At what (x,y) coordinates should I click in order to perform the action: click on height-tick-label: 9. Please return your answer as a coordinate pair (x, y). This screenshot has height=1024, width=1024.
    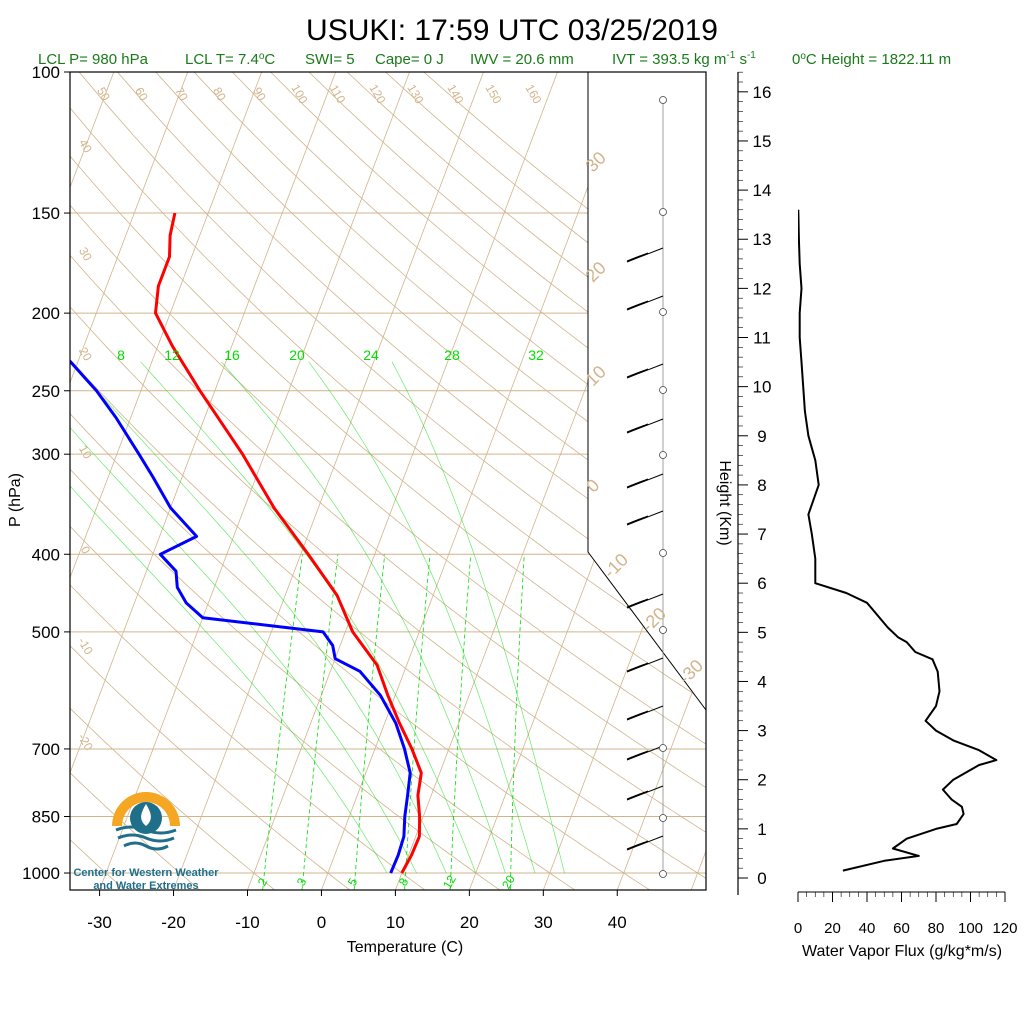
    Looking at the image, I should click on (761, 436).